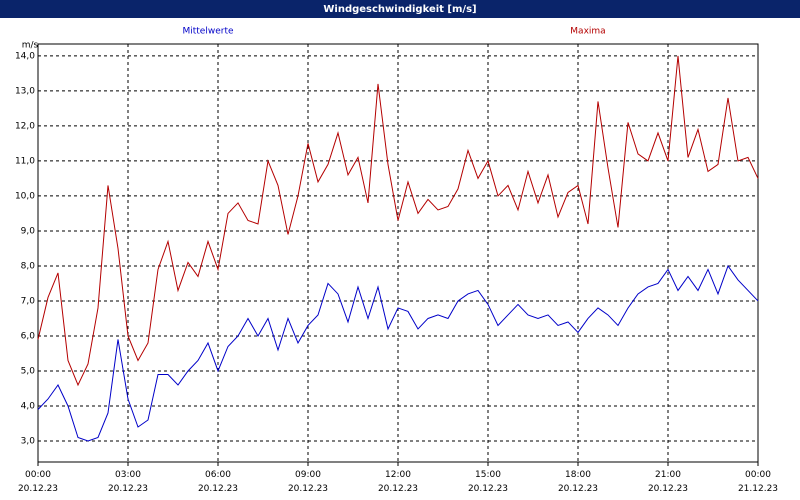  I want to click on x-tick-label: 15:00 20.12.23, so click(488, 482).